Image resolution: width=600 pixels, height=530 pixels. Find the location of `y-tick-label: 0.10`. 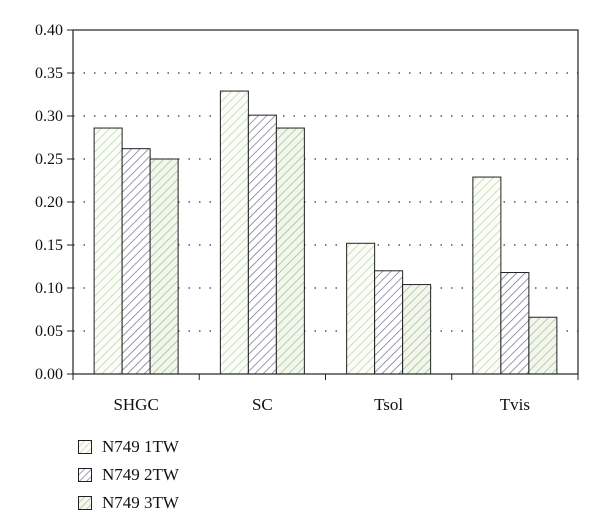

y-tick-label: 0.10 is located at coordinates (49, 288).